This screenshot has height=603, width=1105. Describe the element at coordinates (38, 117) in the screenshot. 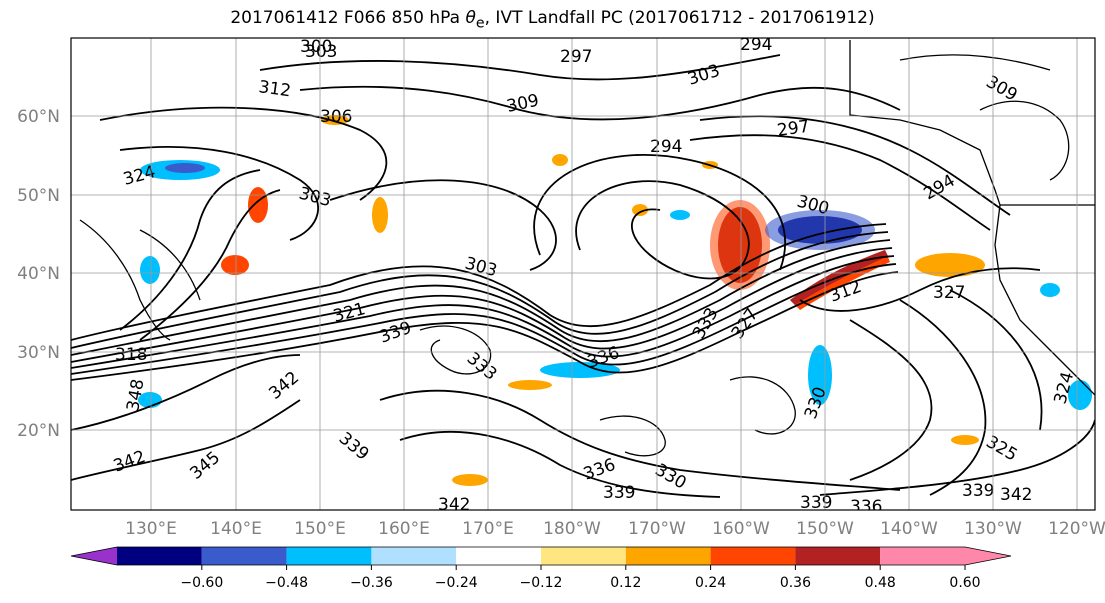

I see `lat-label: 60°N` at that location.